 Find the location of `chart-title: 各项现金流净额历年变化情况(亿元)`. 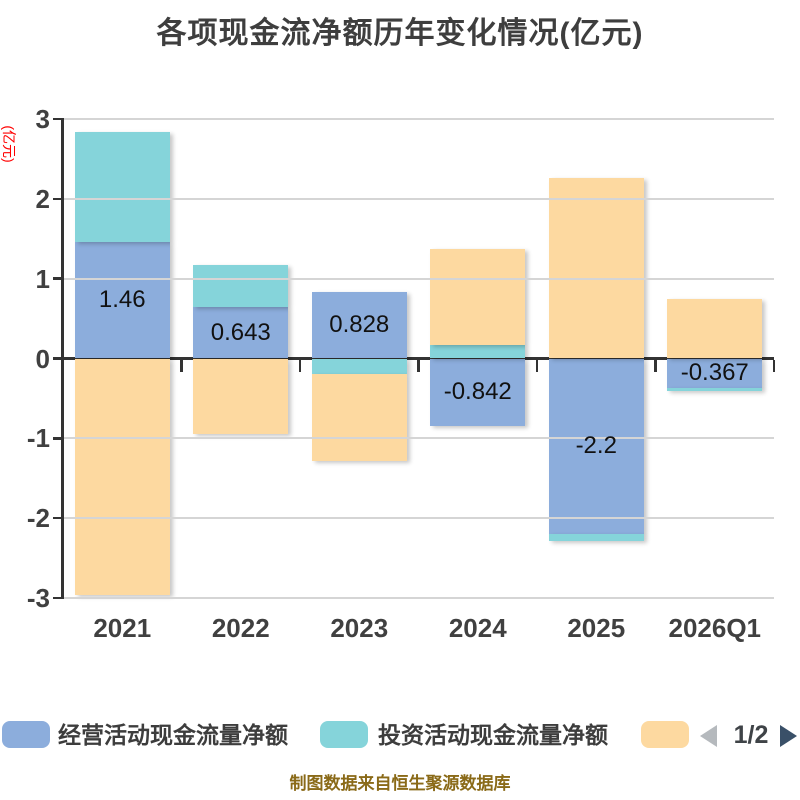

chart-title: 各项现金流净额历年变化情况(亿元) is located at coordinates (400, 33).